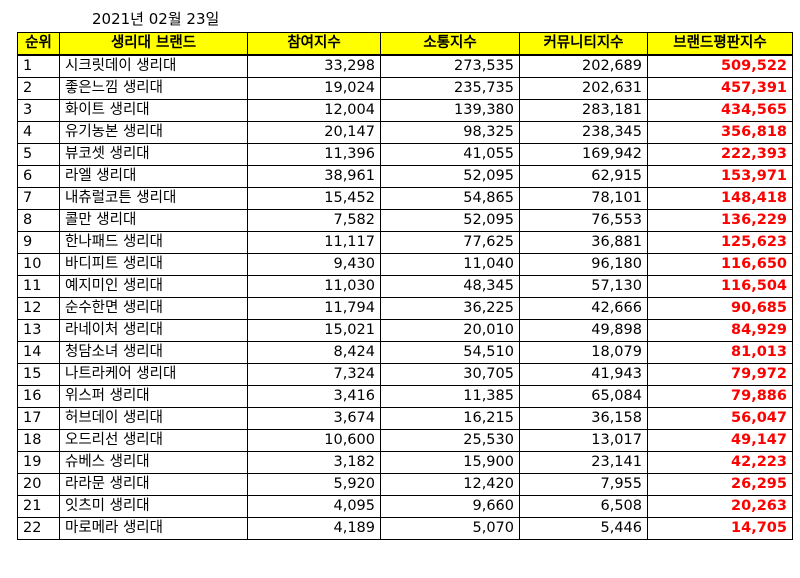  What do you see at coordinates (314, 198) in the screenshot?
I see `participation-cell: 15,452` at bounding box center [314, 198].